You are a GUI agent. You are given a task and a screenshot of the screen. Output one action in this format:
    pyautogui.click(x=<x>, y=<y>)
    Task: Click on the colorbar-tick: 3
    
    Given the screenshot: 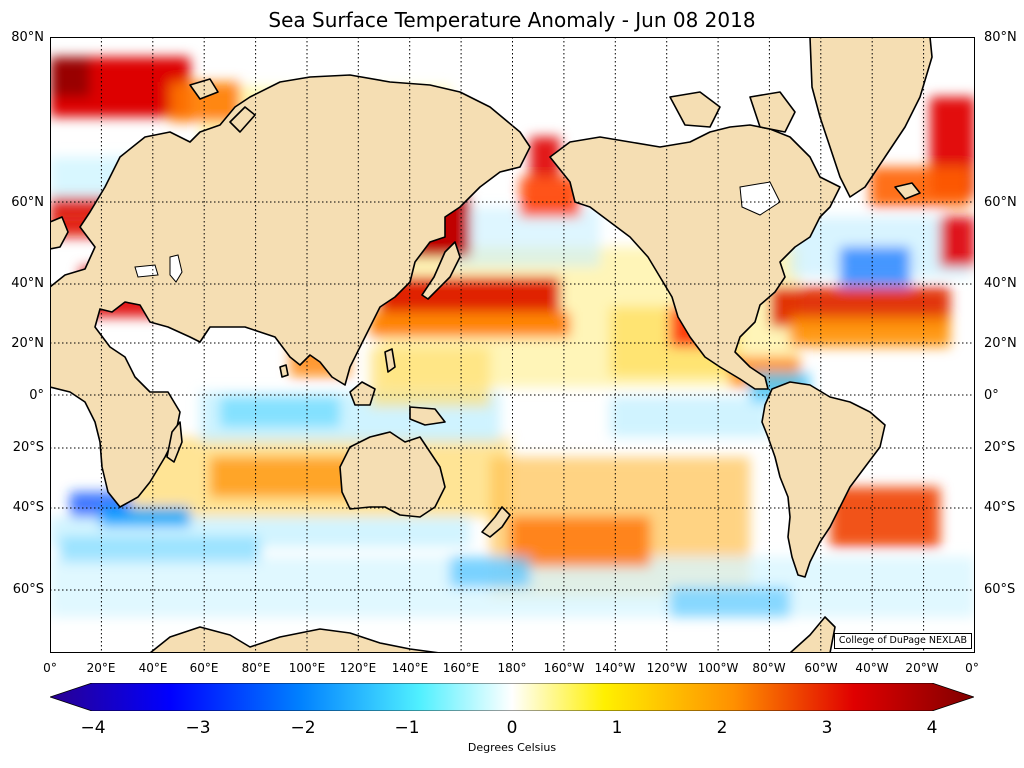 What is the action you would take?
    pyautogui.click(x=827, y=728)
    